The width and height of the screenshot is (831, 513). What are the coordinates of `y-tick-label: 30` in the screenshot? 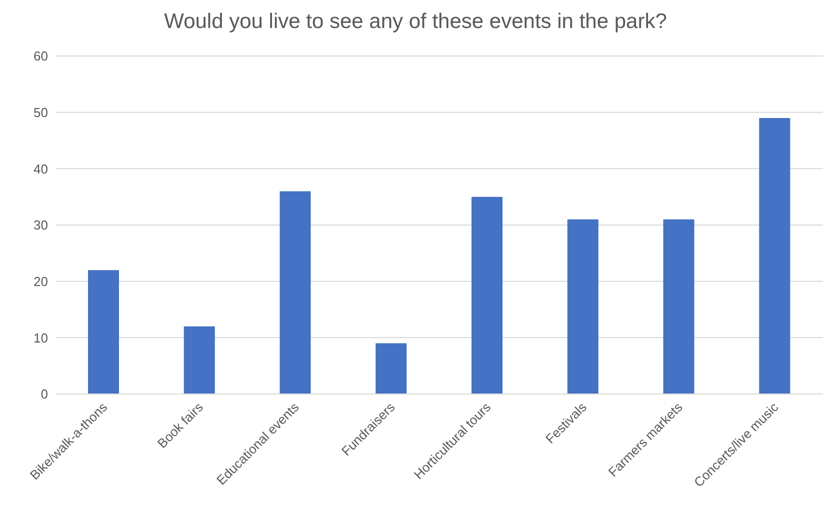 It's located at (41, 225).